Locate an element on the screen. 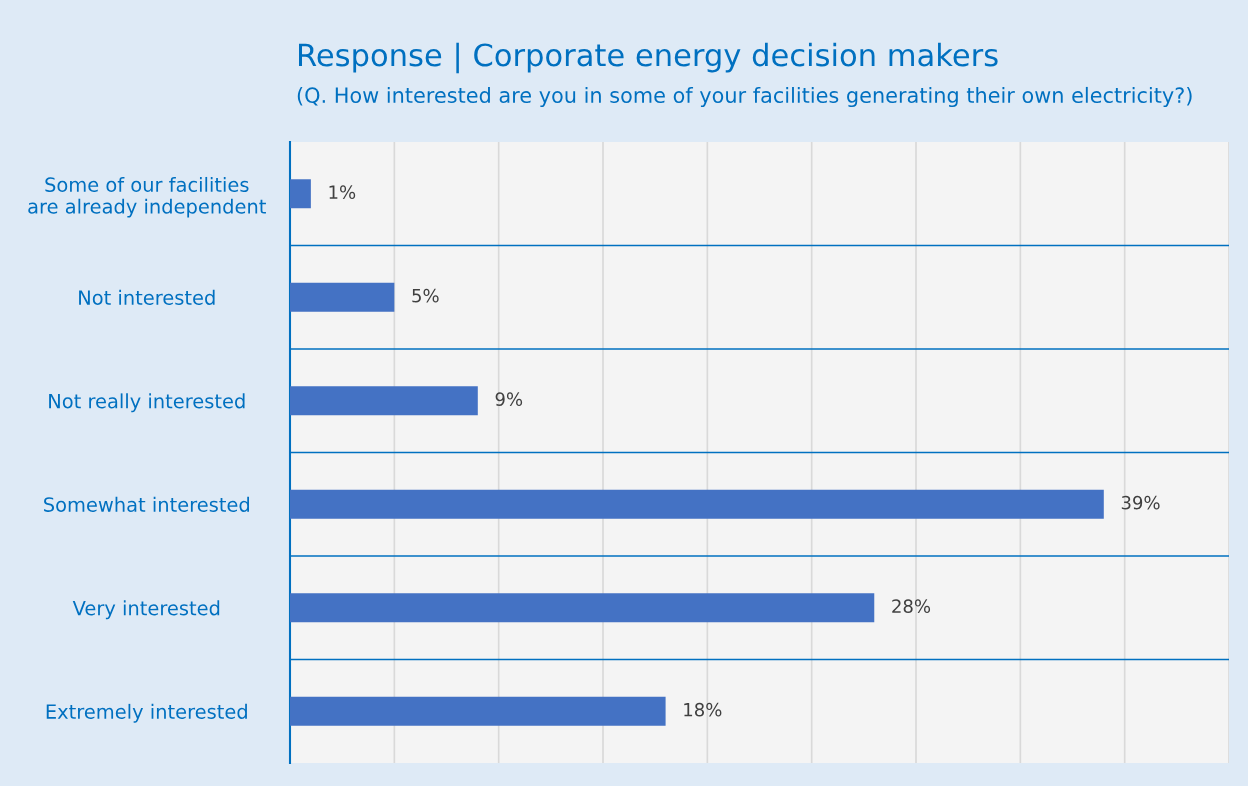  data-label: 39% is located at coordinates (1140, 502).